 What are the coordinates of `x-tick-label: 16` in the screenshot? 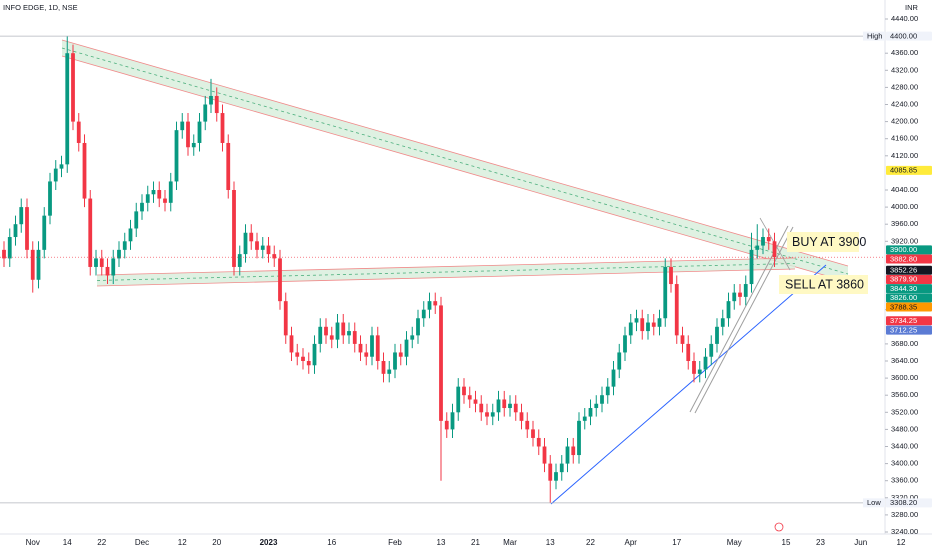 It's located at (331, 542).